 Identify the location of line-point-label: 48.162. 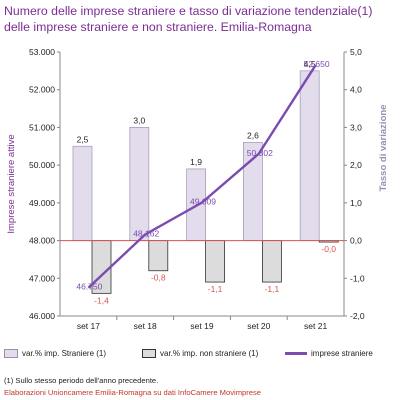
(146, 233).